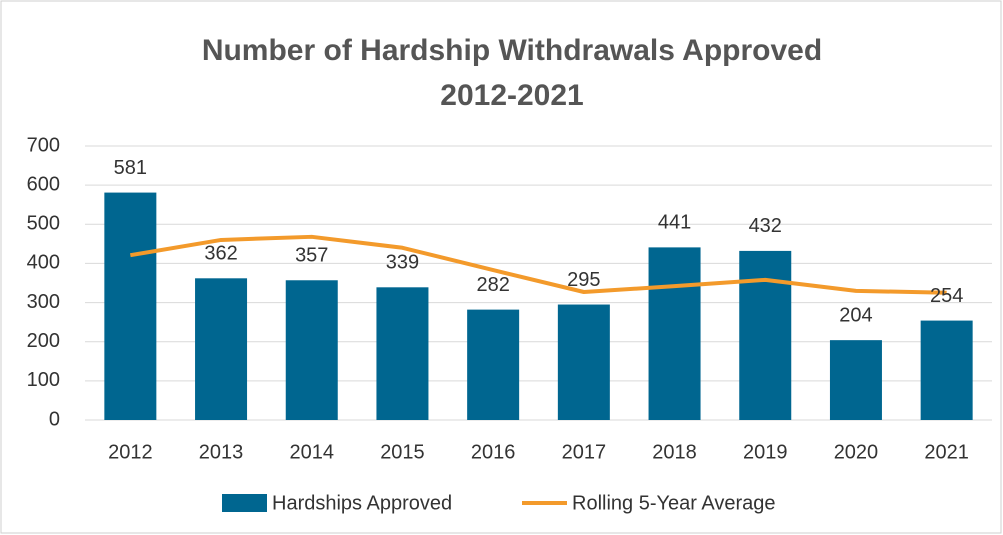 This screenshot has width=1003, height=535. What do you see at coordinates (512, 50) in the screenshot?
I see `chart-title: Number of Hardship Withdrawals Approved` at bounding box center [512, 50].